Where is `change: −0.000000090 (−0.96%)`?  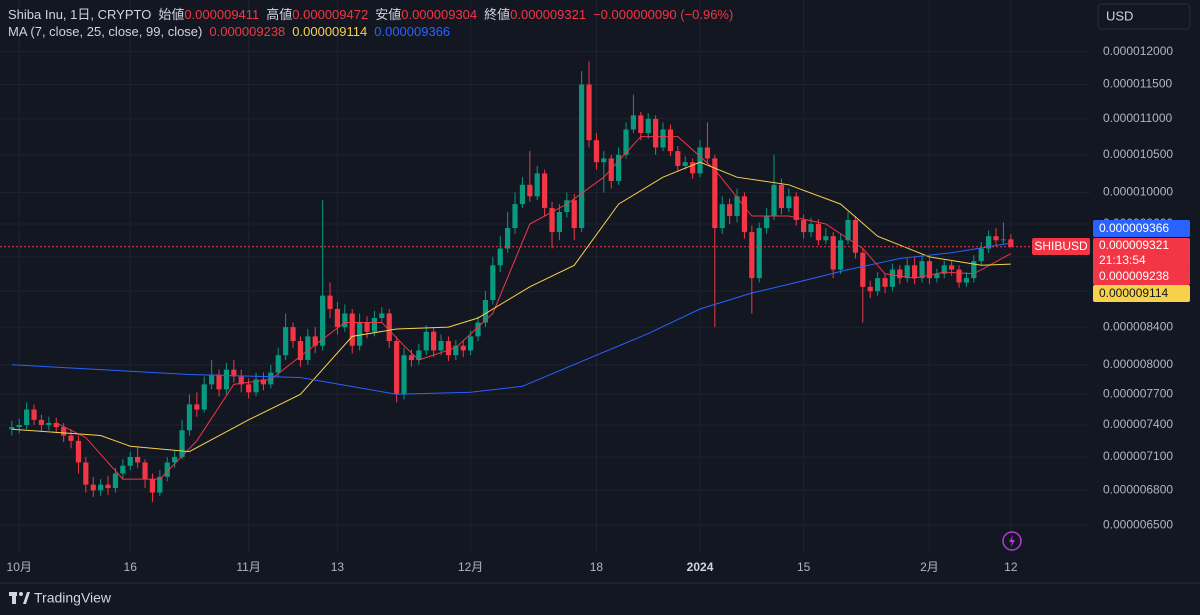 change: −0.000000090 (−0.96%) is located at coordinates (663, 14).